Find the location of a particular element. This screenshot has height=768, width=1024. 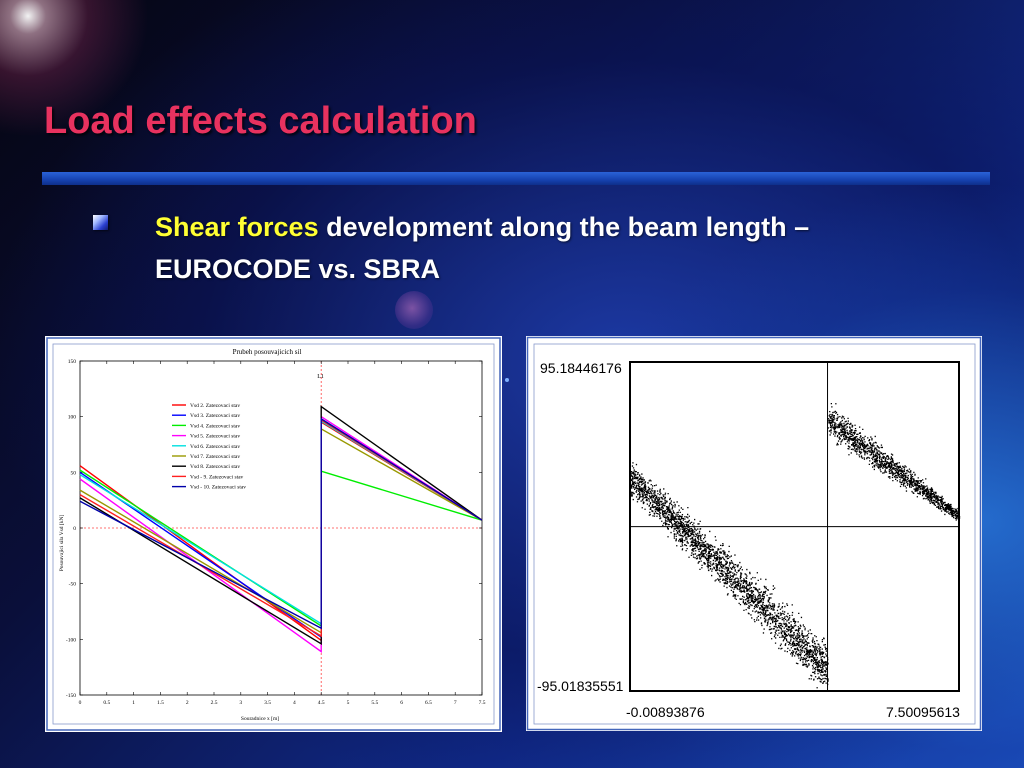

bullet-icon is located at coordinates (100, 222).